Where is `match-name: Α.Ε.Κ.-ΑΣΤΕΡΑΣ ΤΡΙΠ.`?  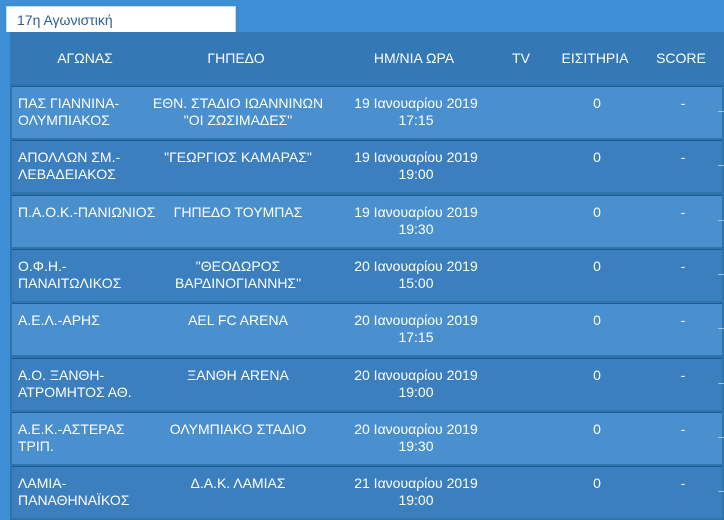 match-name: Α.Ε.Κ.-ΑΣΤΕΡΑΣ ΤΡΙΠ. is located at coordinates (71, 437).